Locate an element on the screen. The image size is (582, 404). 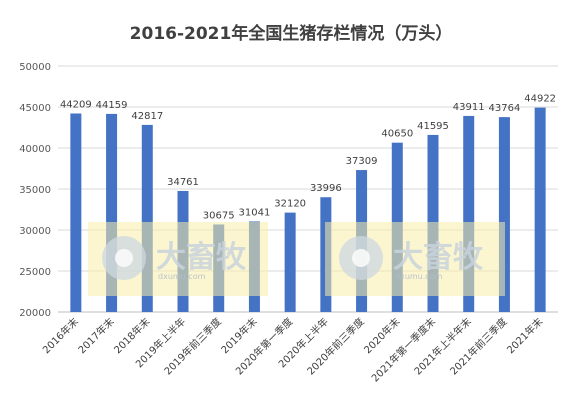
data-label: 33996 is located at coordinates (326, 188).